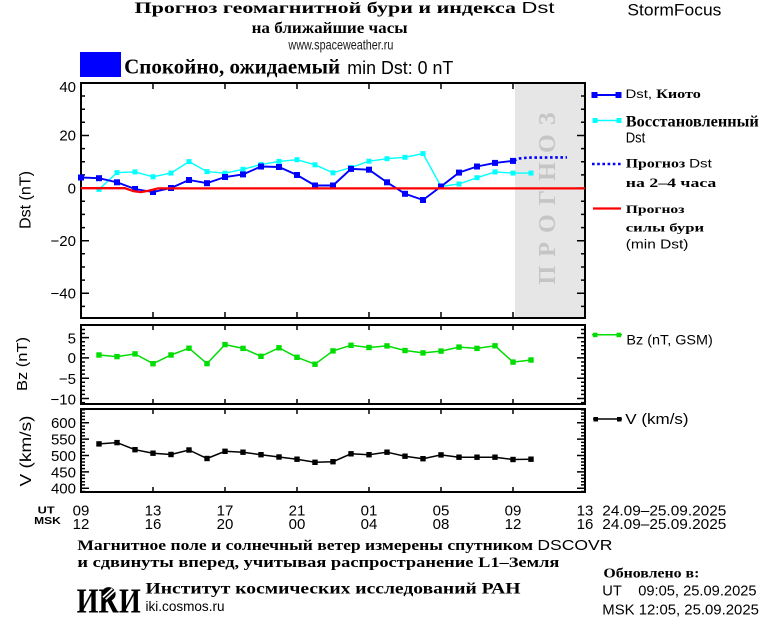 The width and height of the screenshot is (760, 620). I want to click on svg-text:Прогноз геомагнитной бури и ин: Прогноз геомагнитной бури и индекса Dst, so click(345, 8).